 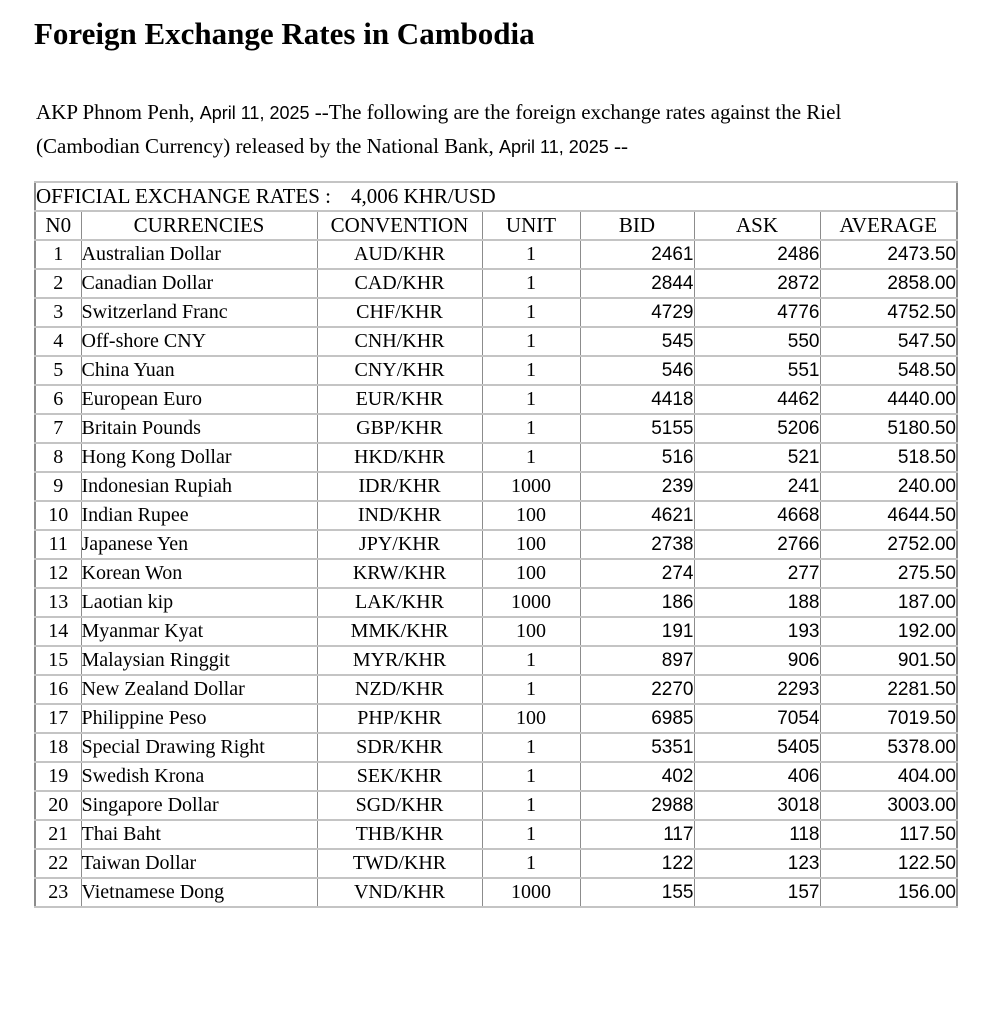 I want to click on convention-code: SGD/KHR, so click(x=399, y=805).